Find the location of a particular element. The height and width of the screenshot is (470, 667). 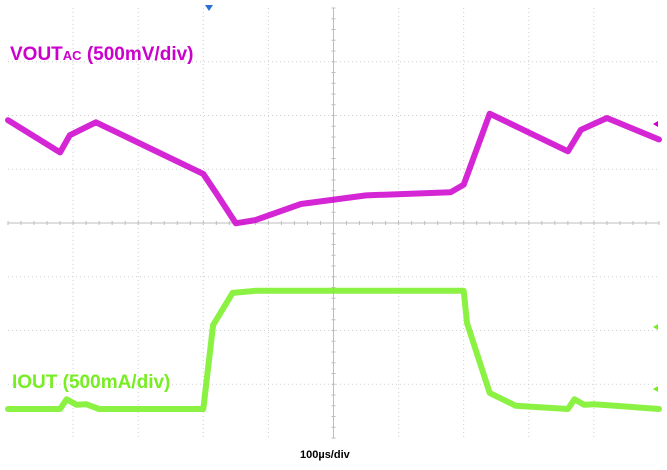

series-label-vout-scale: (500mV/div) is located at coordinates (137, 54).